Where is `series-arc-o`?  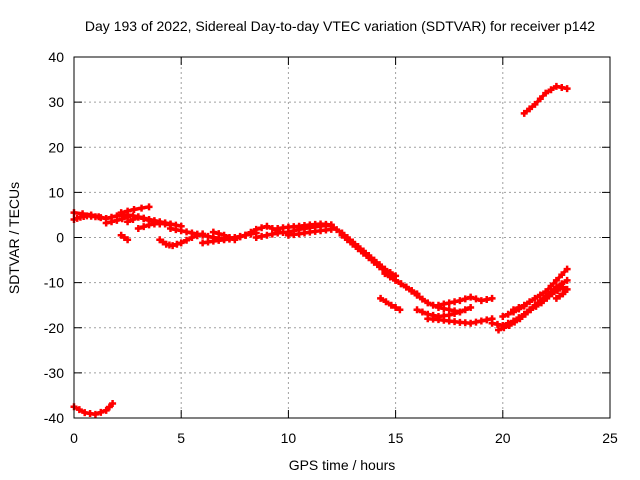
series-arc-o is located at coordinates (304, 226).